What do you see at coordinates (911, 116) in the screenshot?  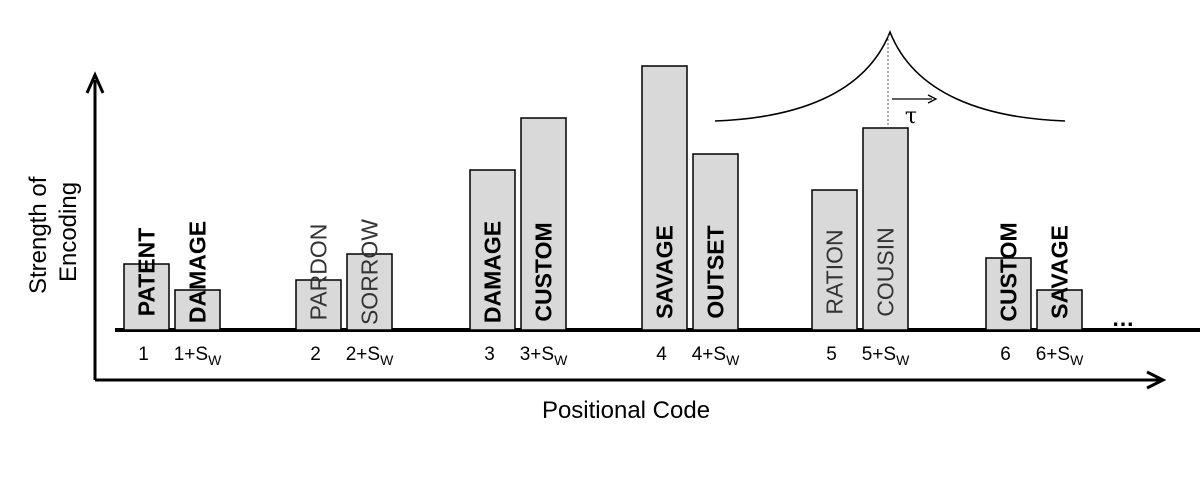 I see `tau-symbol: τ` at bounding box center [911, 116].